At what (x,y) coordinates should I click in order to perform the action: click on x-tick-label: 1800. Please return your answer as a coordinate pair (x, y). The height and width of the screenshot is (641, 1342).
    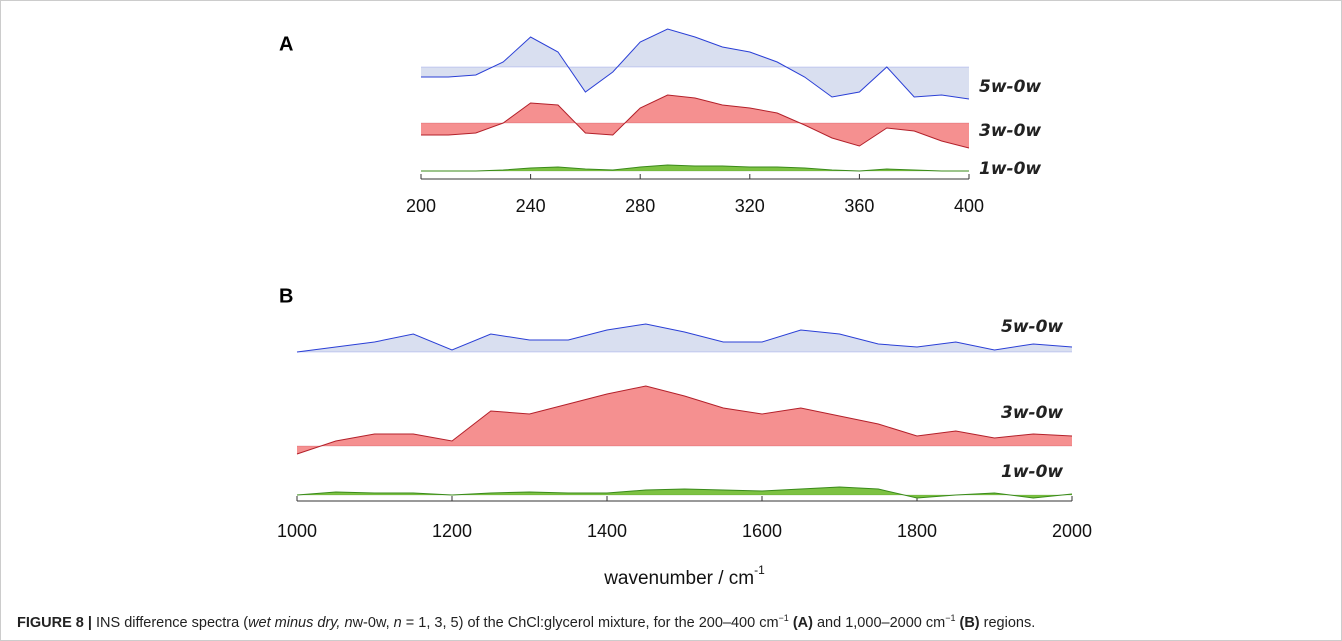
    Looking at the image, I should click on (917, 531).